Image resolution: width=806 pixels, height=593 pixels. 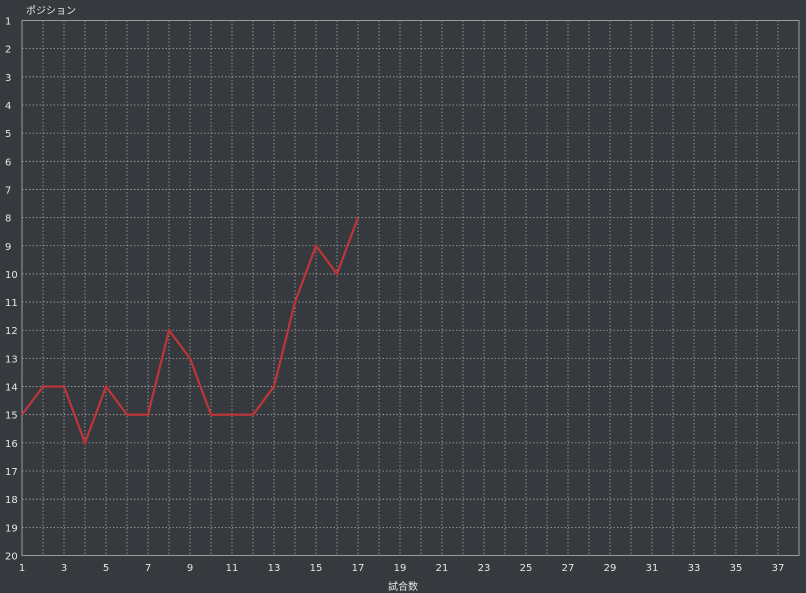 What do you see at coordinates (22, 568) in the screenshot?
I see `x-tick-label: 1` at bounding box center [22, 568].